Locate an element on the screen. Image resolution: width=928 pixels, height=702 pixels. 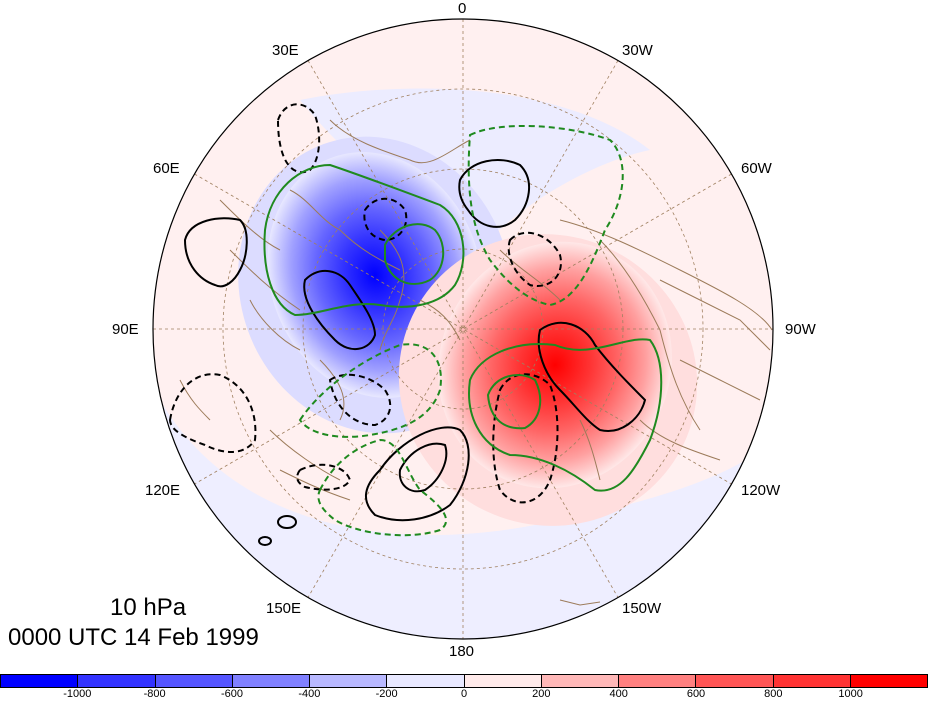
longitude-label-90w: 90W is located at coordinates (800, 329).